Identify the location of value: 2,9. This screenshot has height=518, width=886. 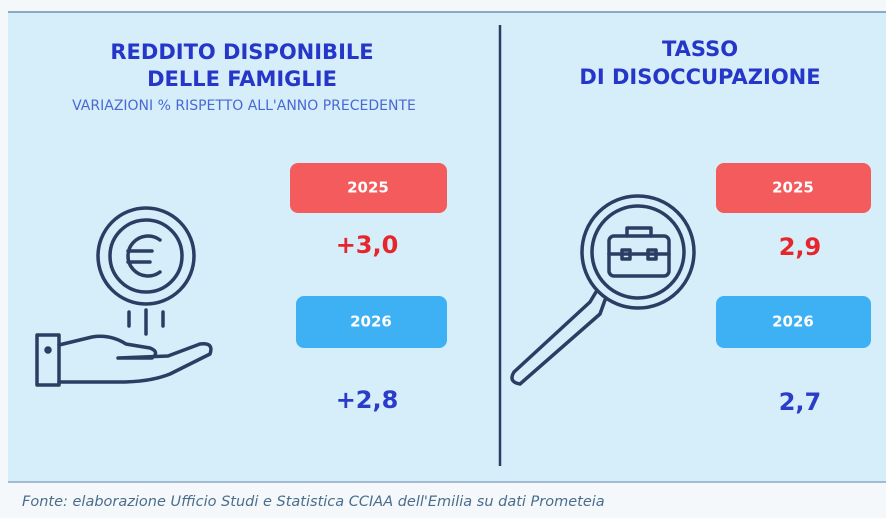
(800, 247).